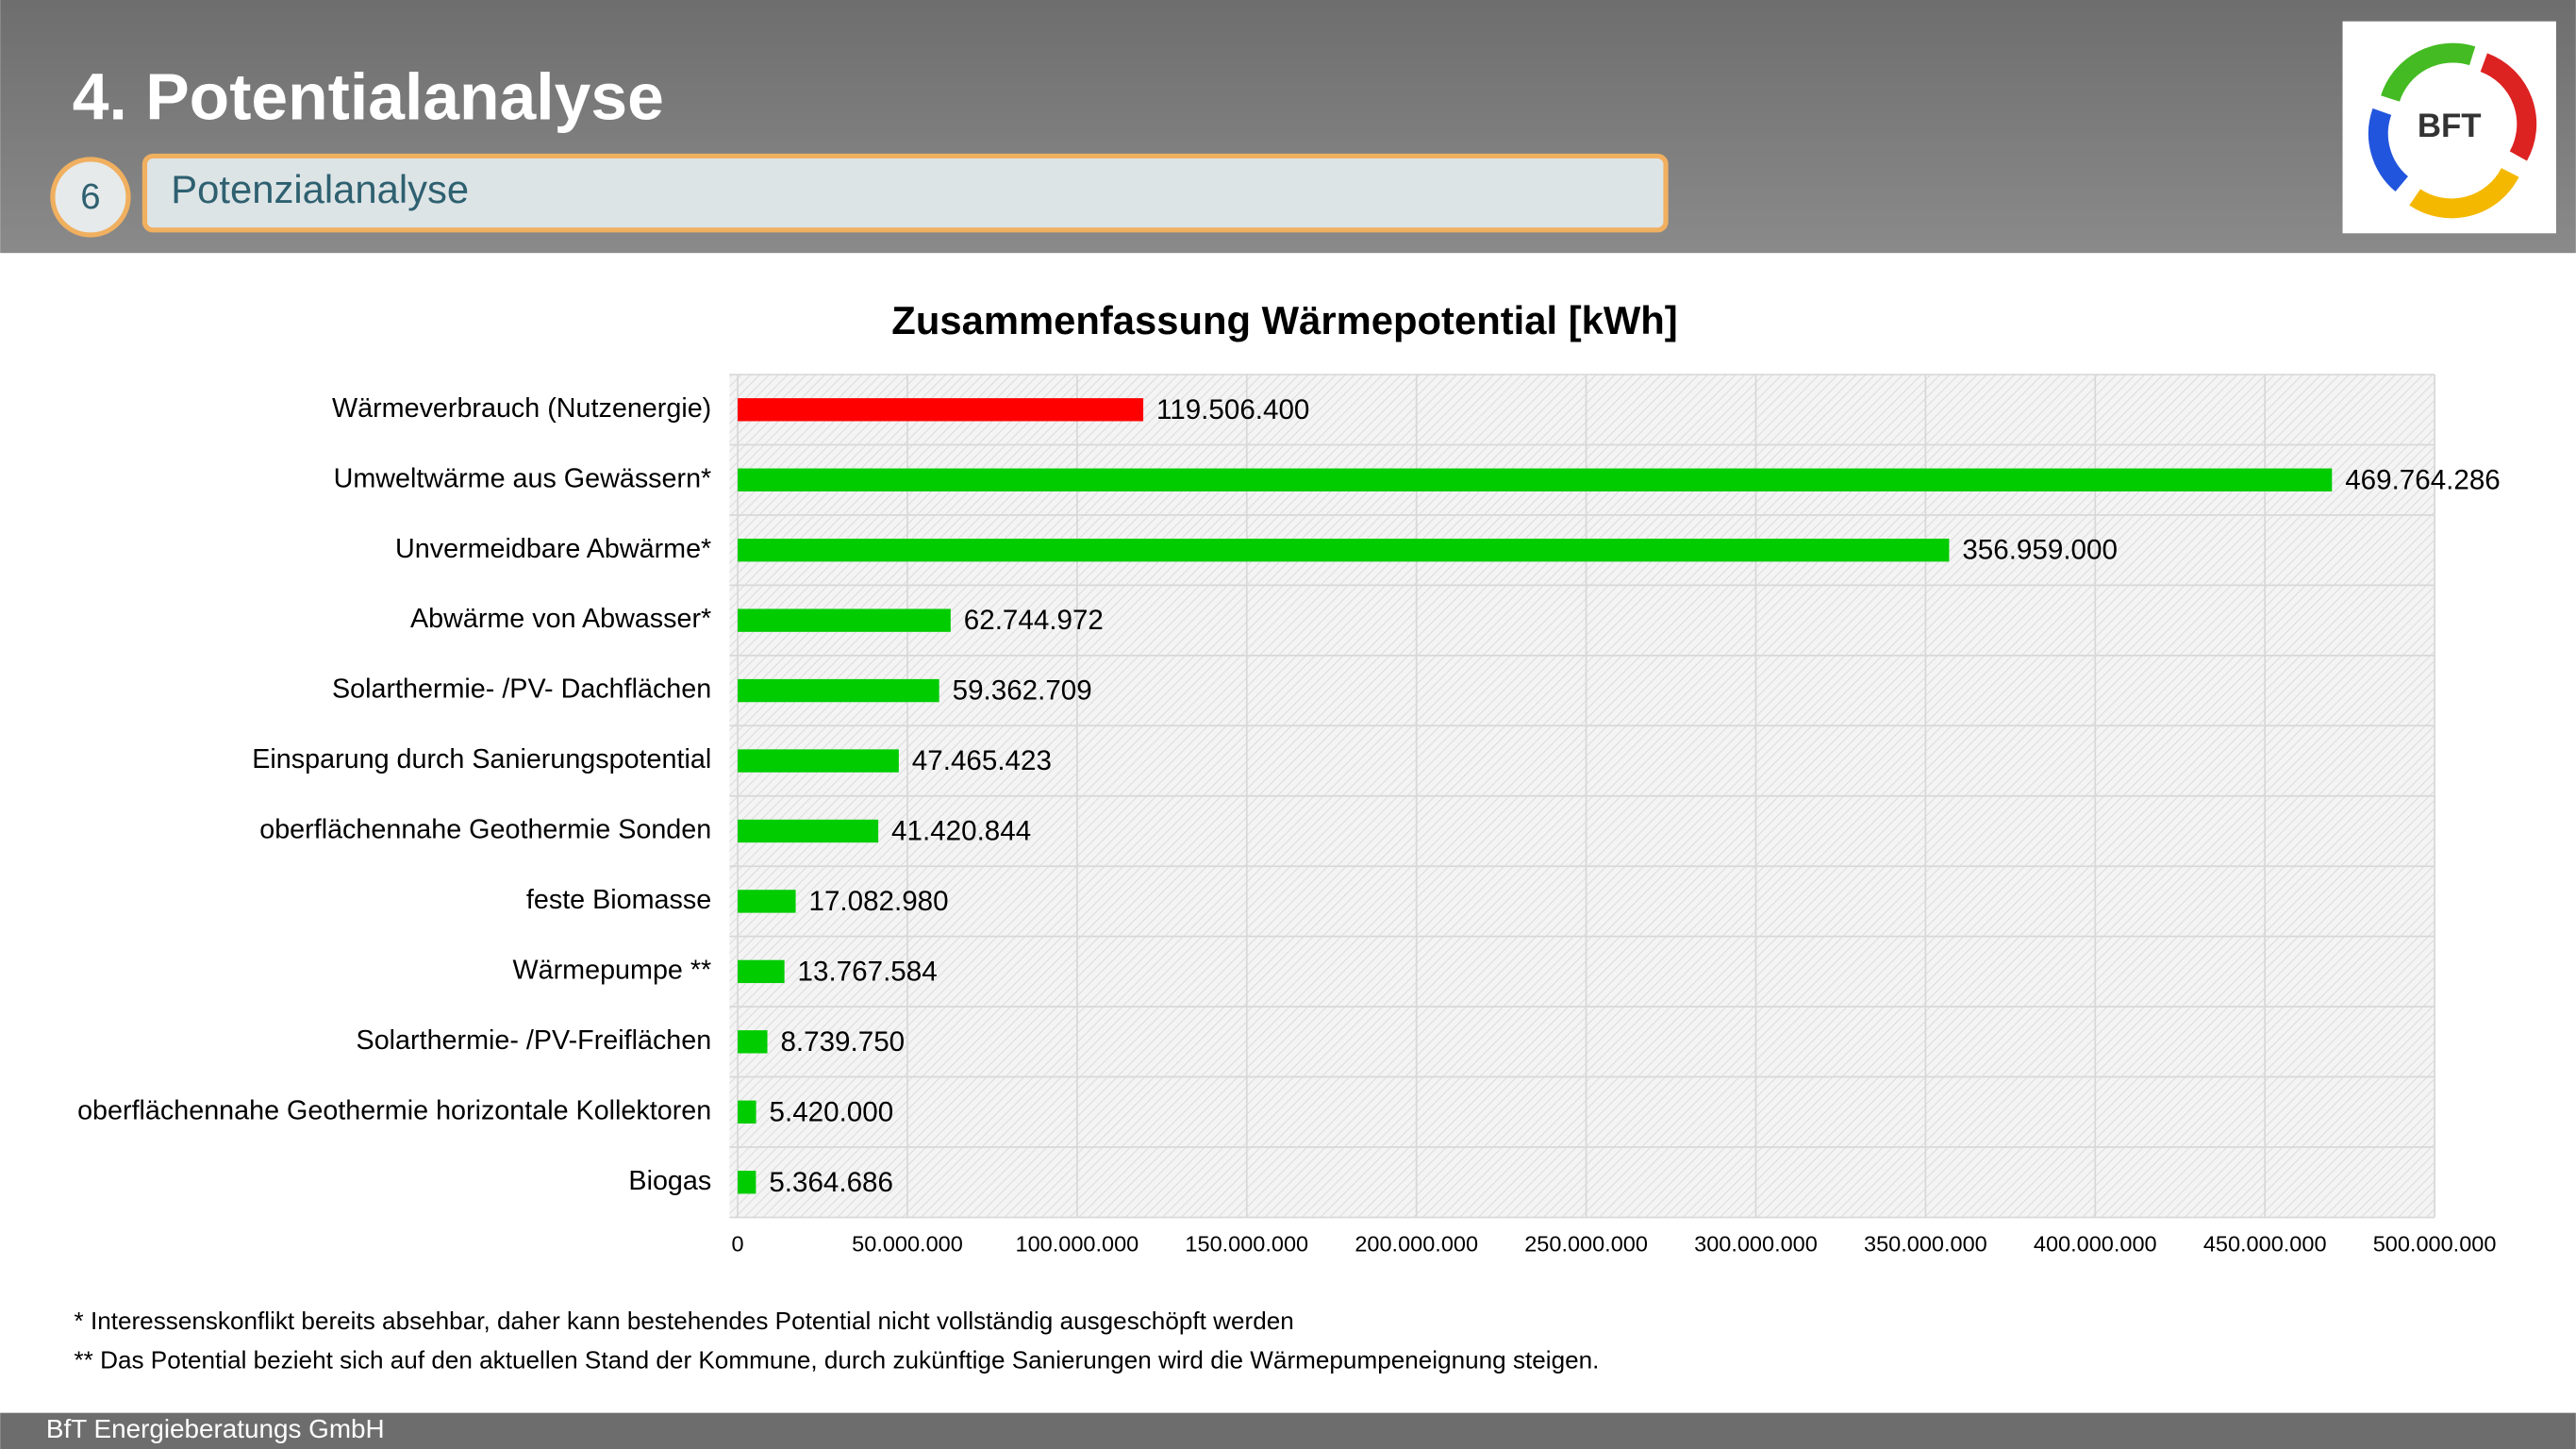  I want to click on category-label: Solarthermie- /PV- Dachflächen, so click(521, 690).